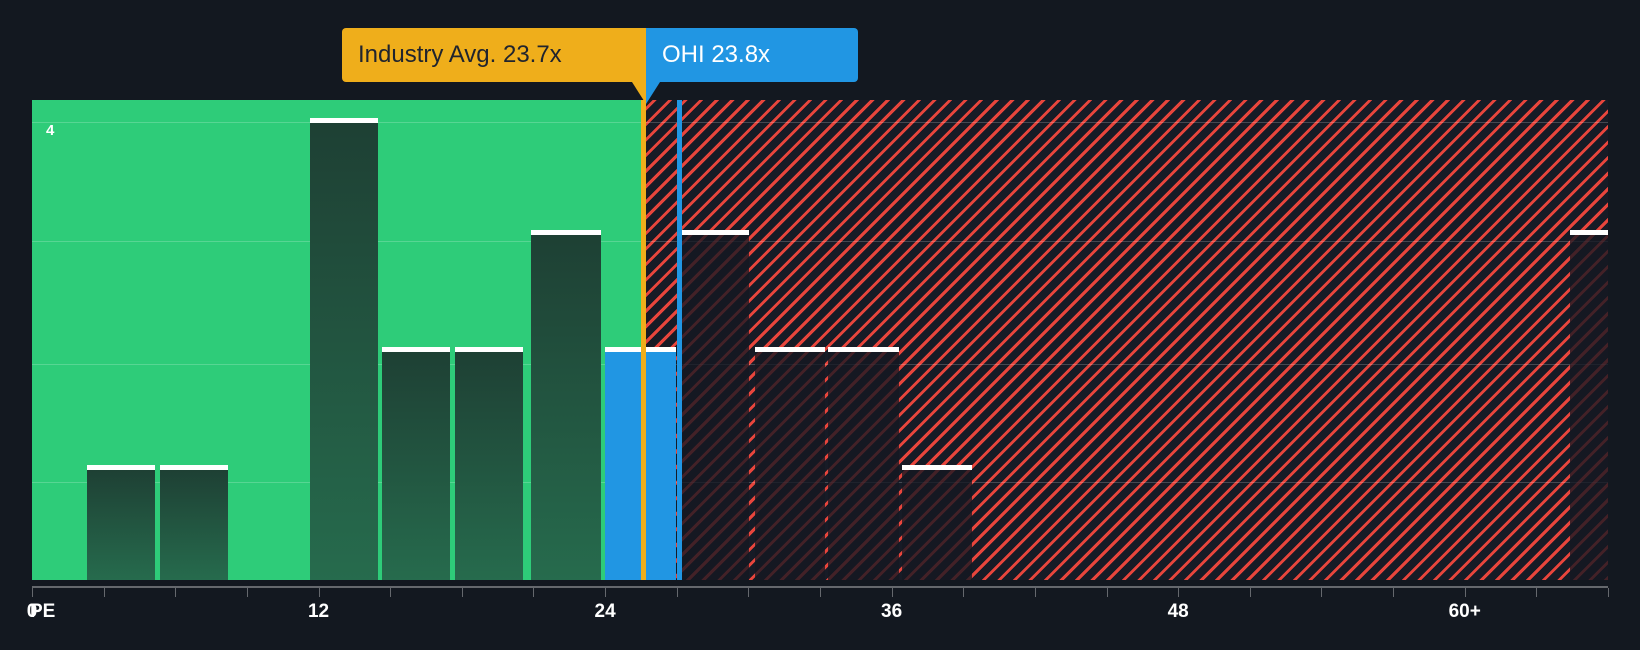 The image size is (1640, 650). I want to click on industry-callout-tail, so click(639, 93).